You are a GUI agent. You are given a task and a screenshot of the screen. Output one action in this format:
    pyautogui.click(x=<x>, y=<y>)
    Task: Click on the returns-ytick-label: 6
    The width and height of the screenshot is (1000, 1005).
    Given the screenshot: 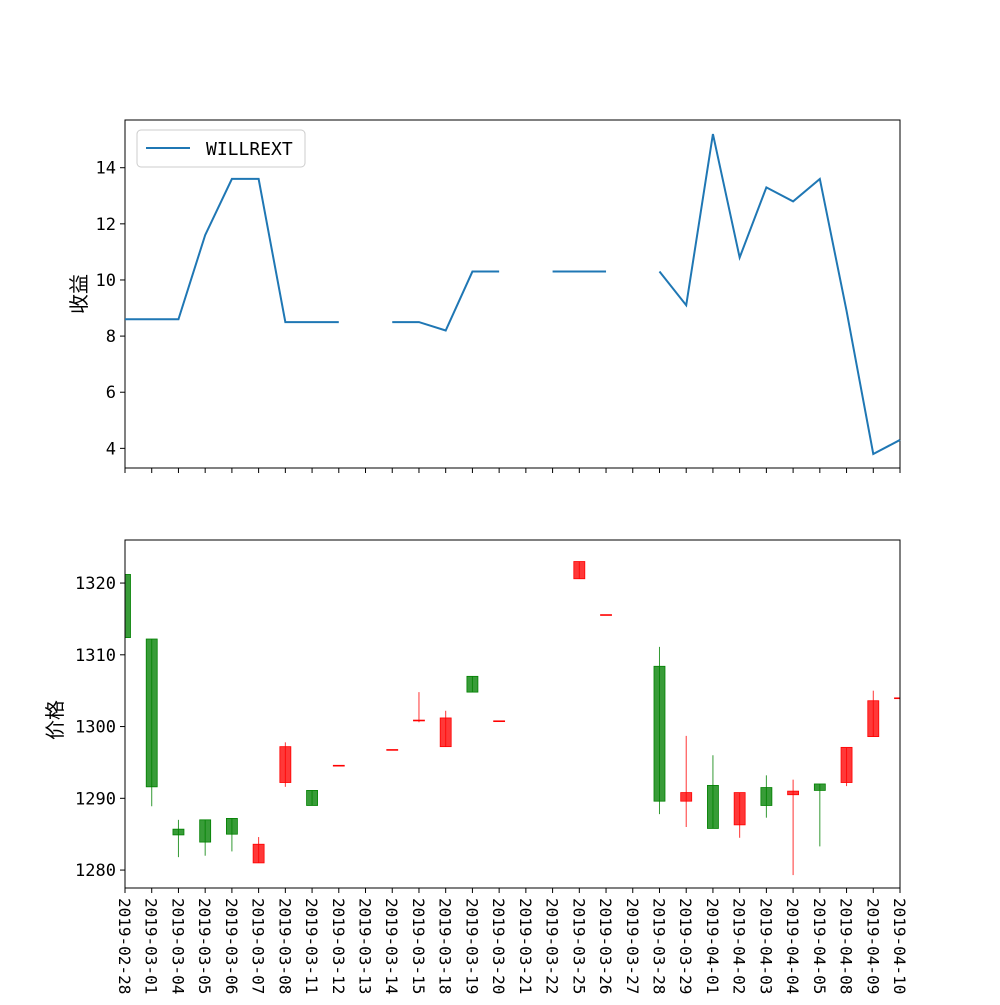 What is the action you would take?
    pyautogui.click(x=111, y=393)
    